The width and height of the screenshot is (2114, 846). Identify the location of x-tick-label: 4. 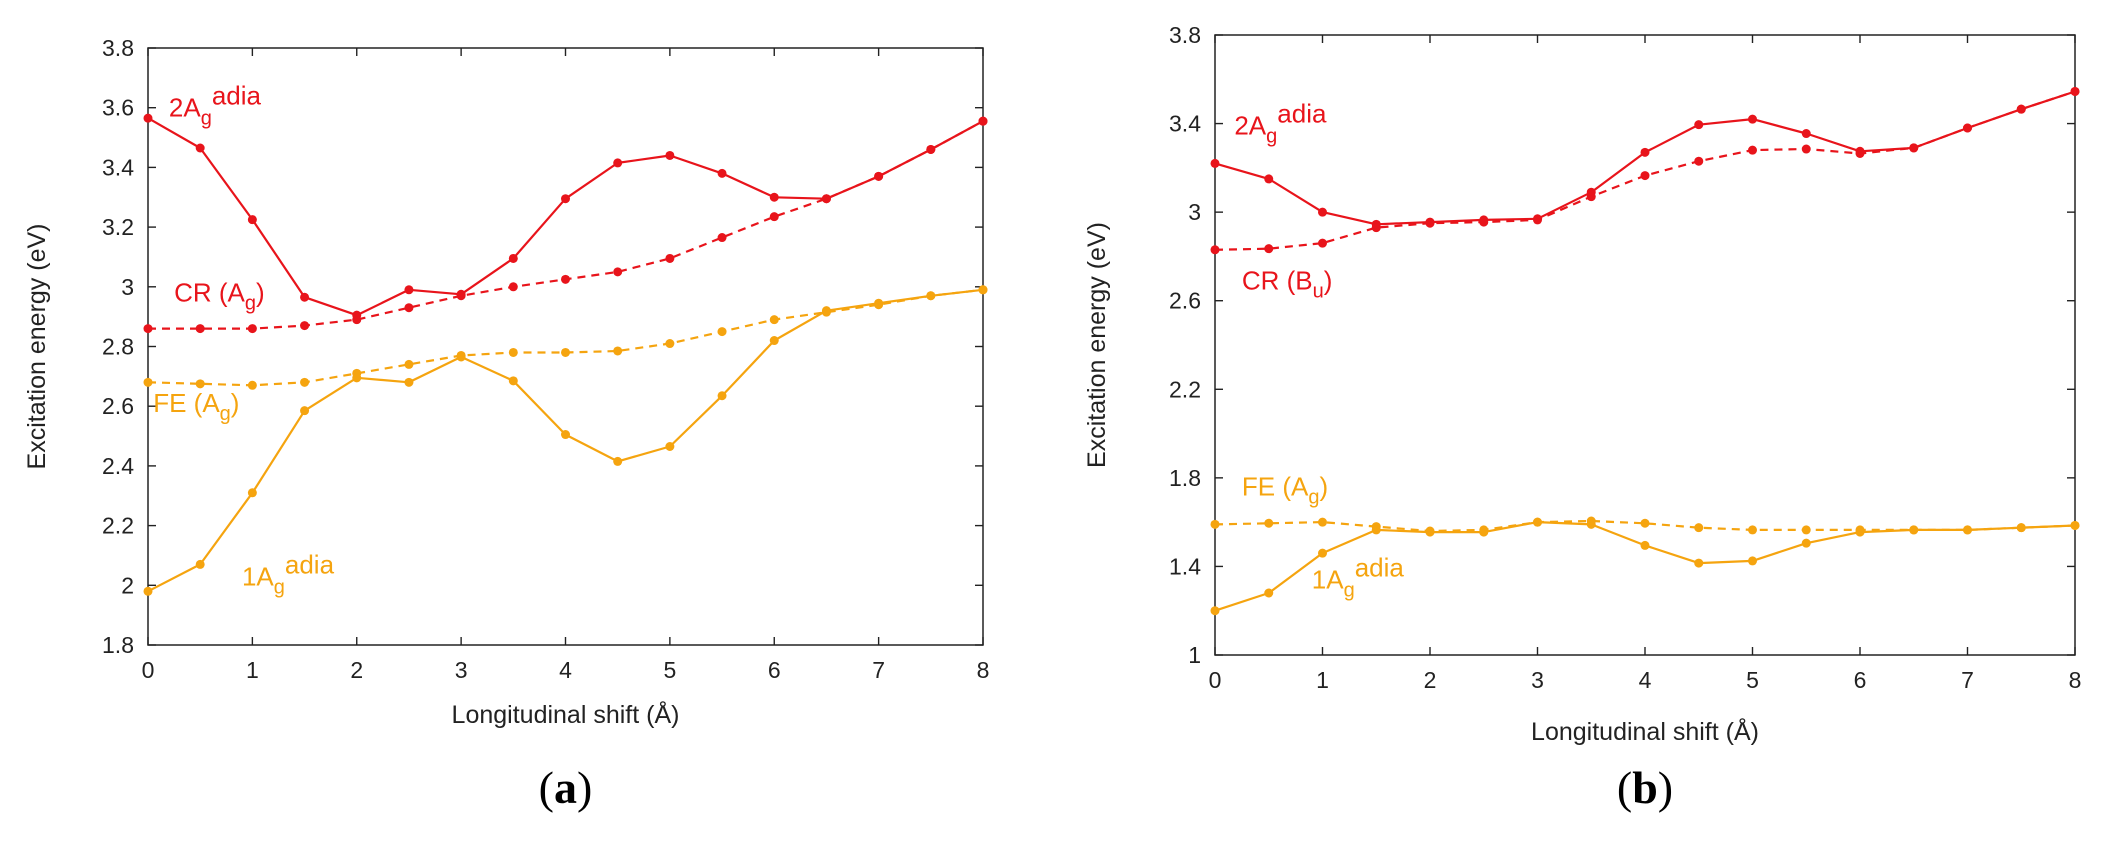
(565, 670).